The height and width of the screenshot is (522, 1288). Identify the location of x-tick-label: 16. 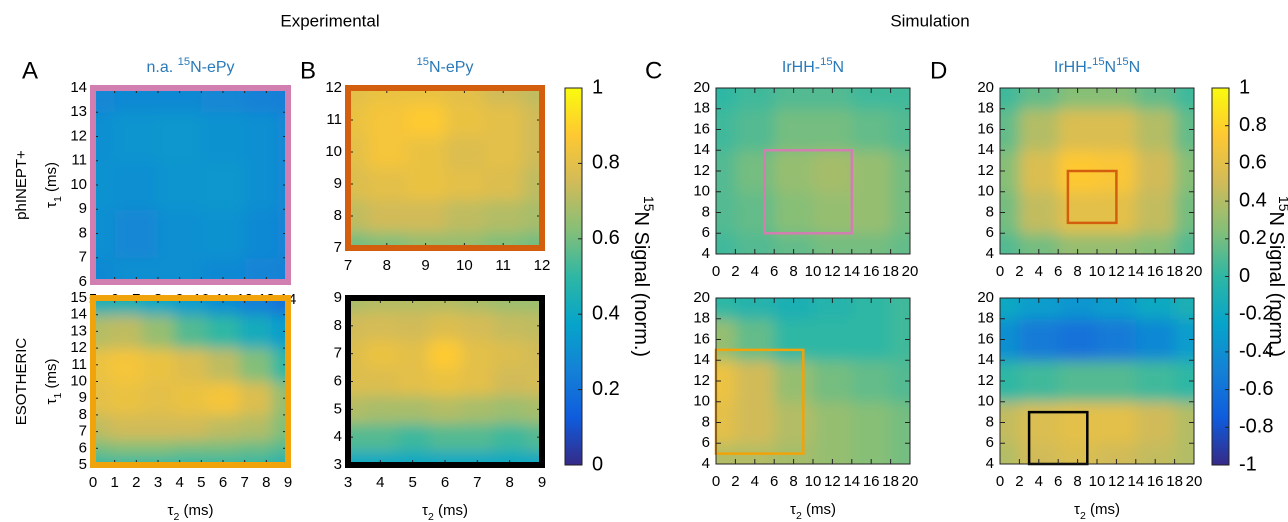
(871, 481).